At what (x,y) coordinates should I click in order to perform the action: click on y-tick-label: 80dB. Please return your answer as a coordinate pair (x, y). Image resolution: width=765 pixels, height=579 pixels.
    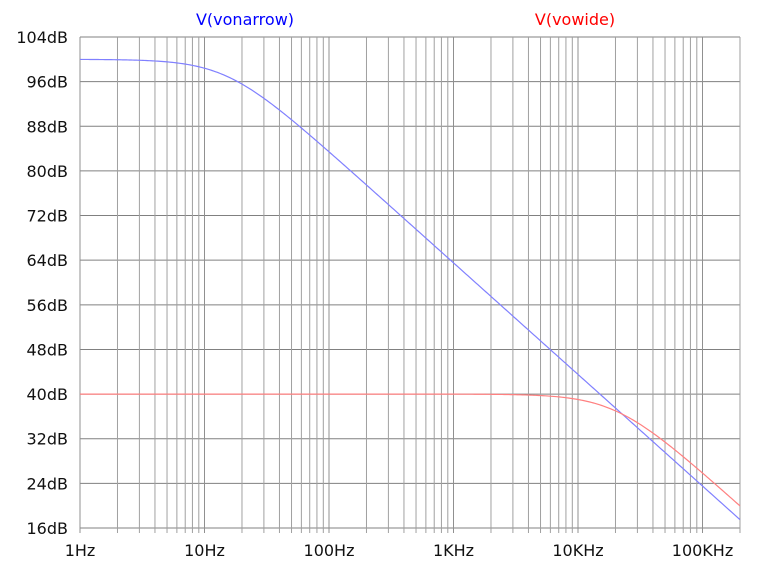
    Looking at the image, I should click on (48, 171).